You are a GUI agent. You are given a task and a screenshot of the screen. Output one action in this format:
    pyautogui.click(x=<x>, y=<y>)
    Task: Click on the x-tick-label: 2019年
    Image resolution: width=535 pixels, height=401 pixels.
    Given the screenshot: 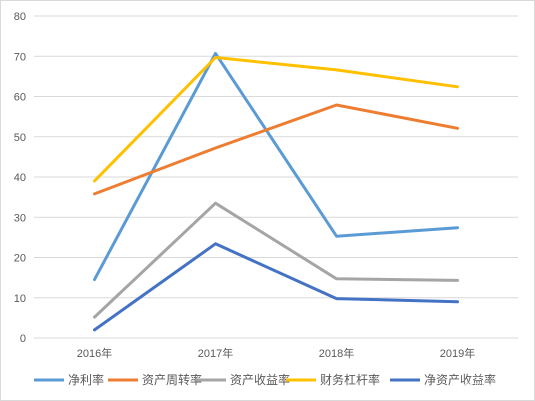 What is the action you would take?
    pyautogui.click(x=457, y=353)
    